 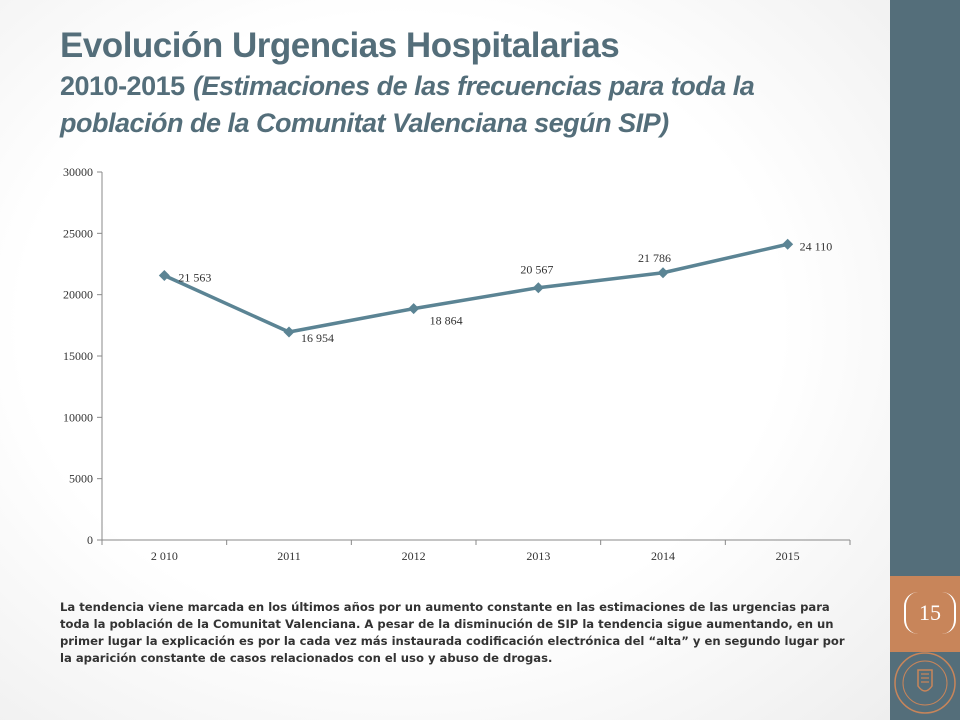 I want to click on y-tick-label: 30000, so click(x=78, y=172).